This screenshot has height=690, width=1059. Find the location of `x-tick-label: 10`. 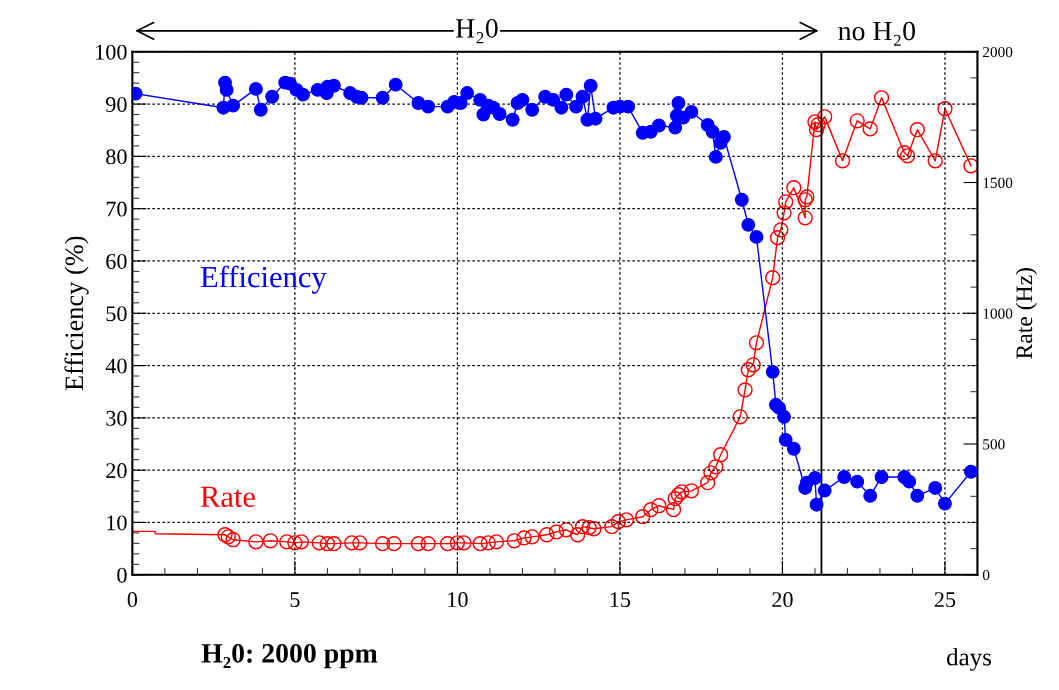

x-tick-label: 10 is located at coordinates (458, 600).